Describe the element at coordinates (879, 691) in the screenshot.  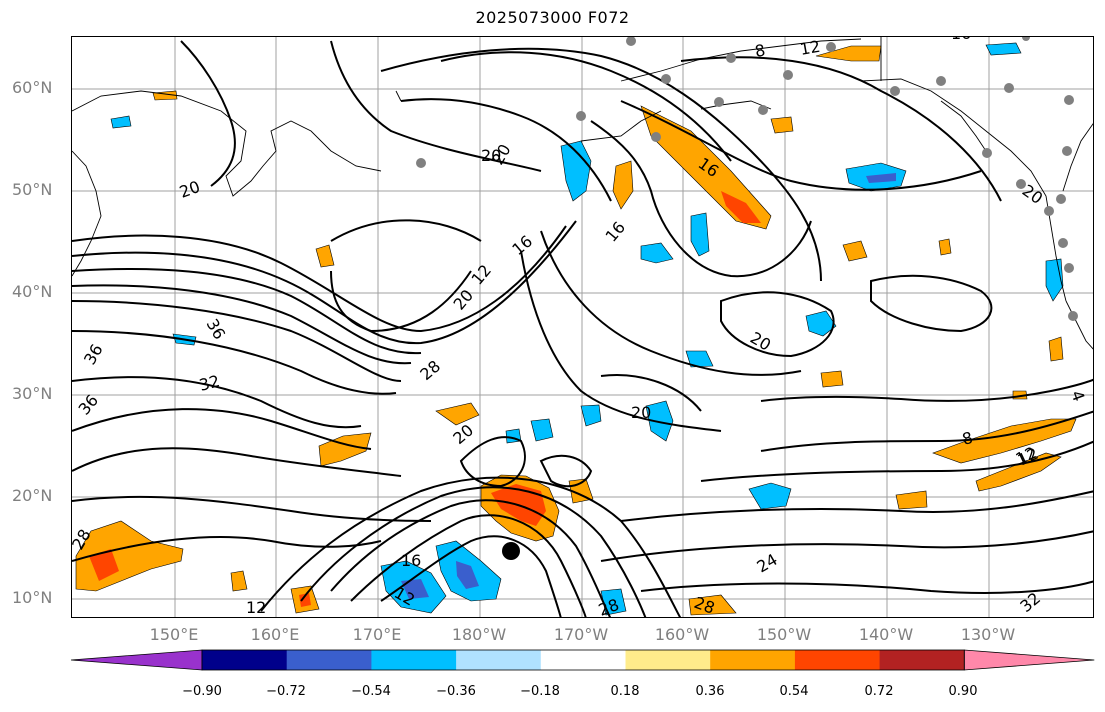
I see `colorbar-tick-label: 0.72` at that location.